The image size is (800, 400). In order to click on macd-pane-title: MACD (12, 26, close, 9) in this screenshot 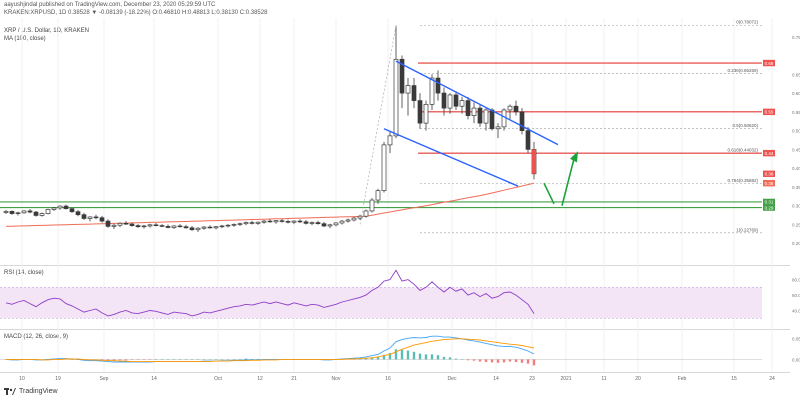, I will do `click(36, 337)`.